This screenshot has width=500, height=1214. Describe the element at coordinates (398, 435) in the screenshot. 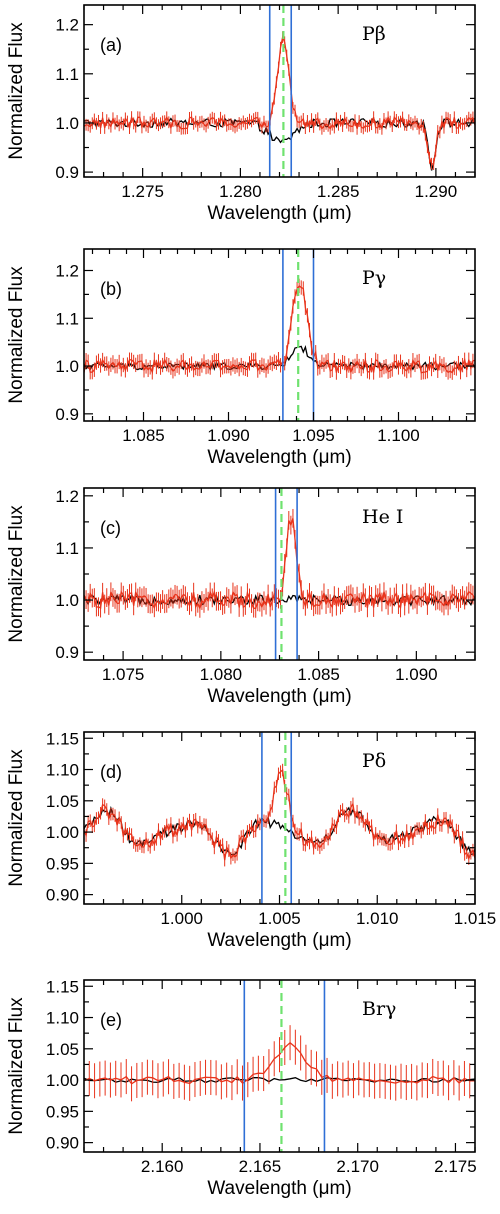

I see `x-tick-label: 1.100` at that location.